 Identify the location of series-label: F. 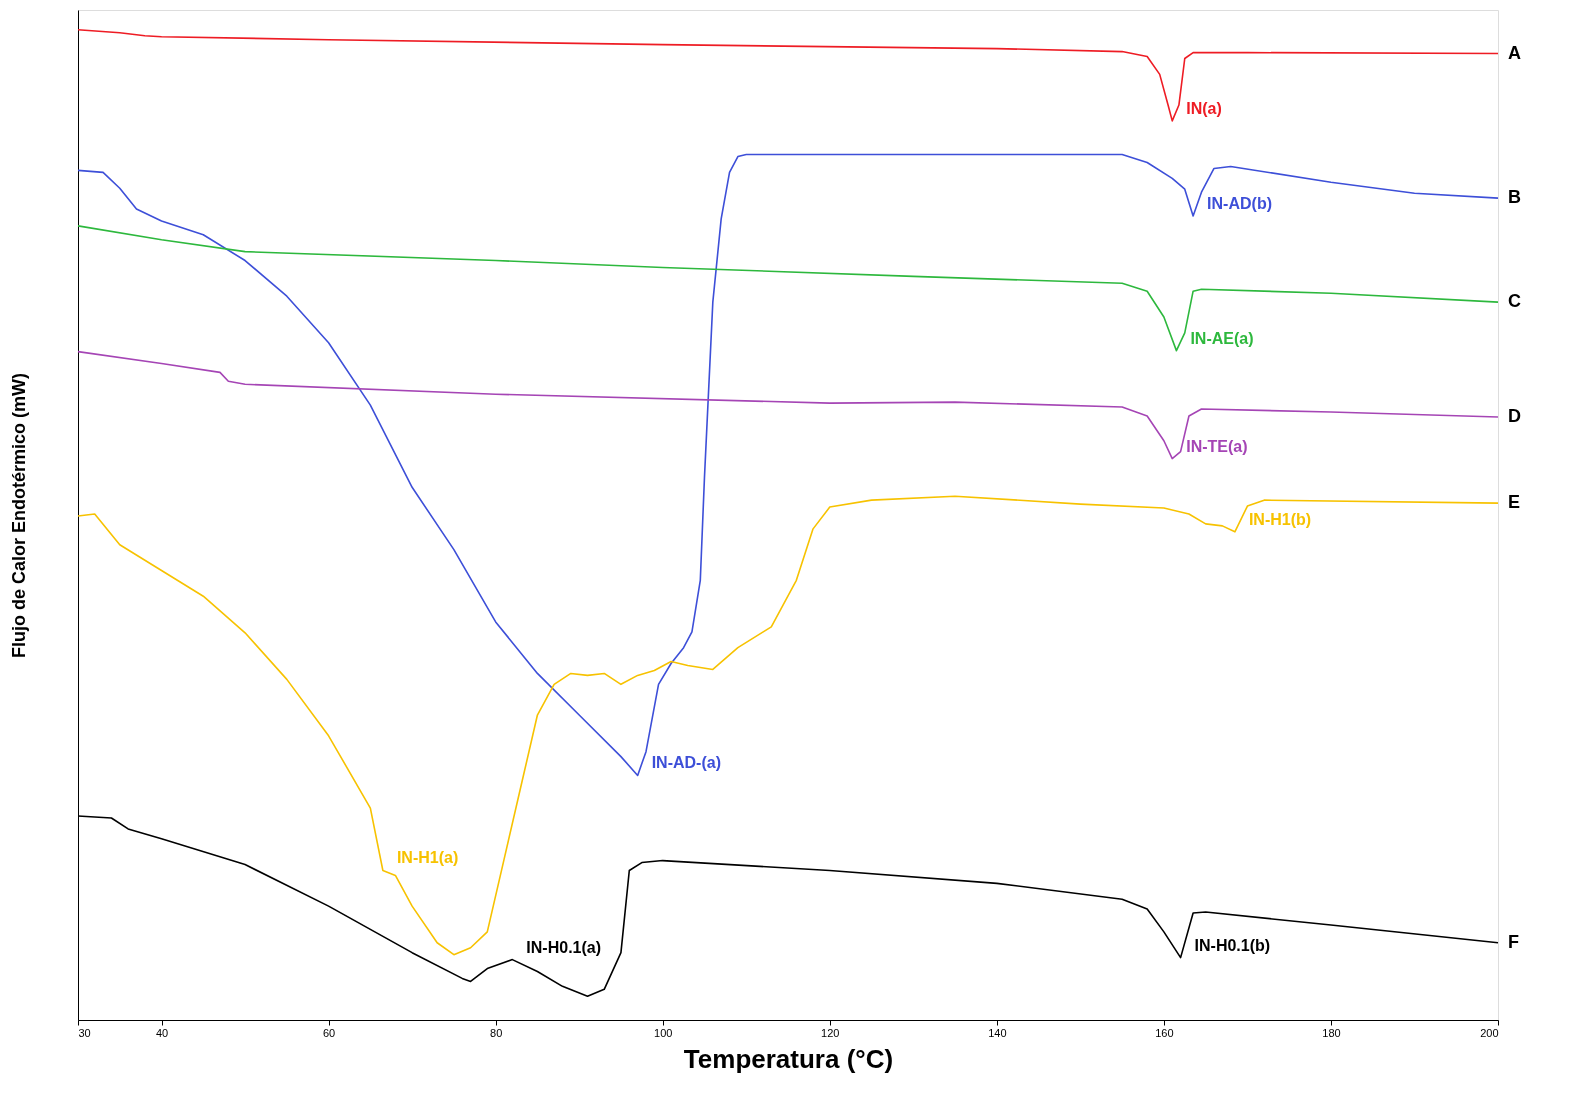
(1513, 941).